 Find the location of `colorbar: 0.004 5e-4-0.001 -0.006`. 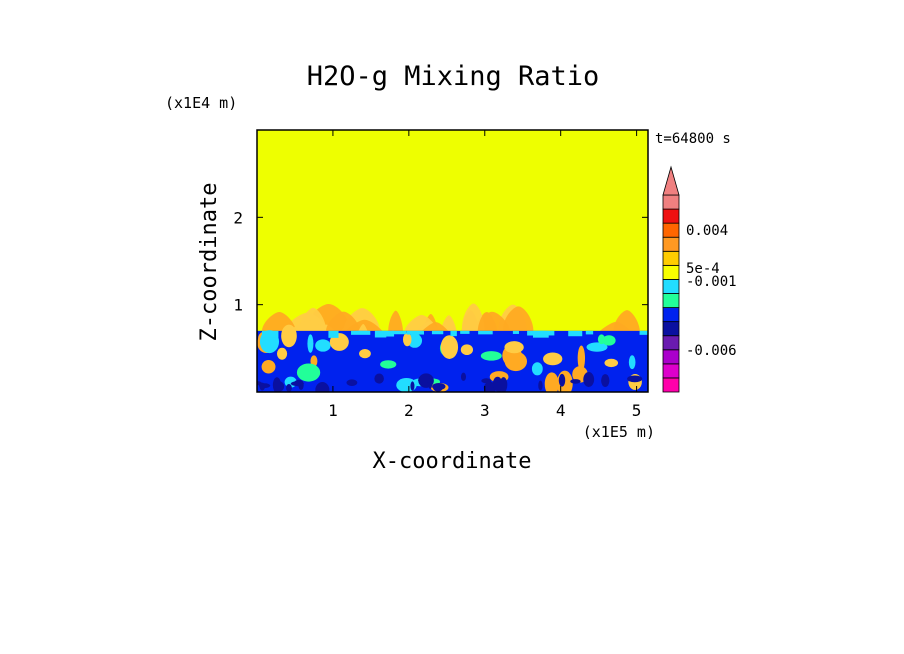

colorbar: 0.004 5e-4-0.001 -0.006 is located at coordinates (699, 279).